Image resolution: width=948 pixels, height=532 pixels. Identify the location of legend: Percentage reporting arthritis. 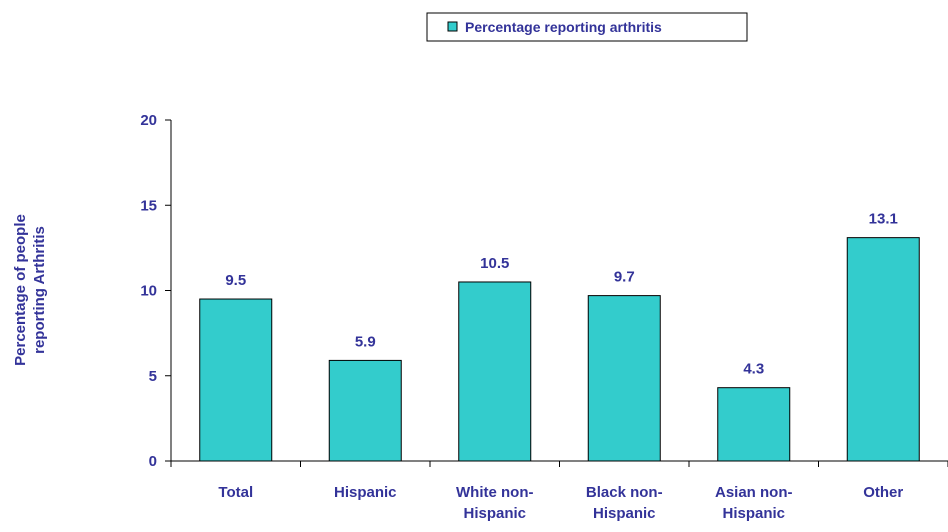
(587, 27).